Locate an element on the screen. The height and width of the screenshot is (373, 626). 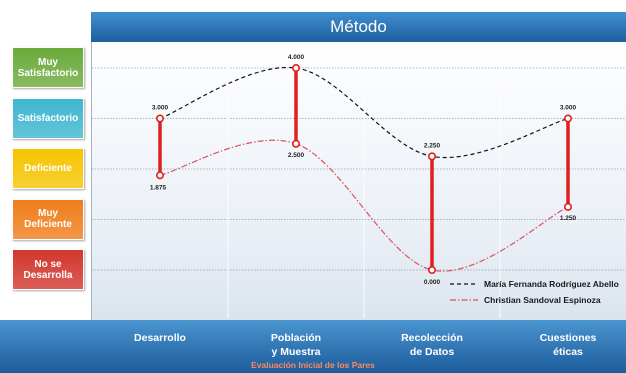
level-box: Deficiente is located at coordinates (48, 168).